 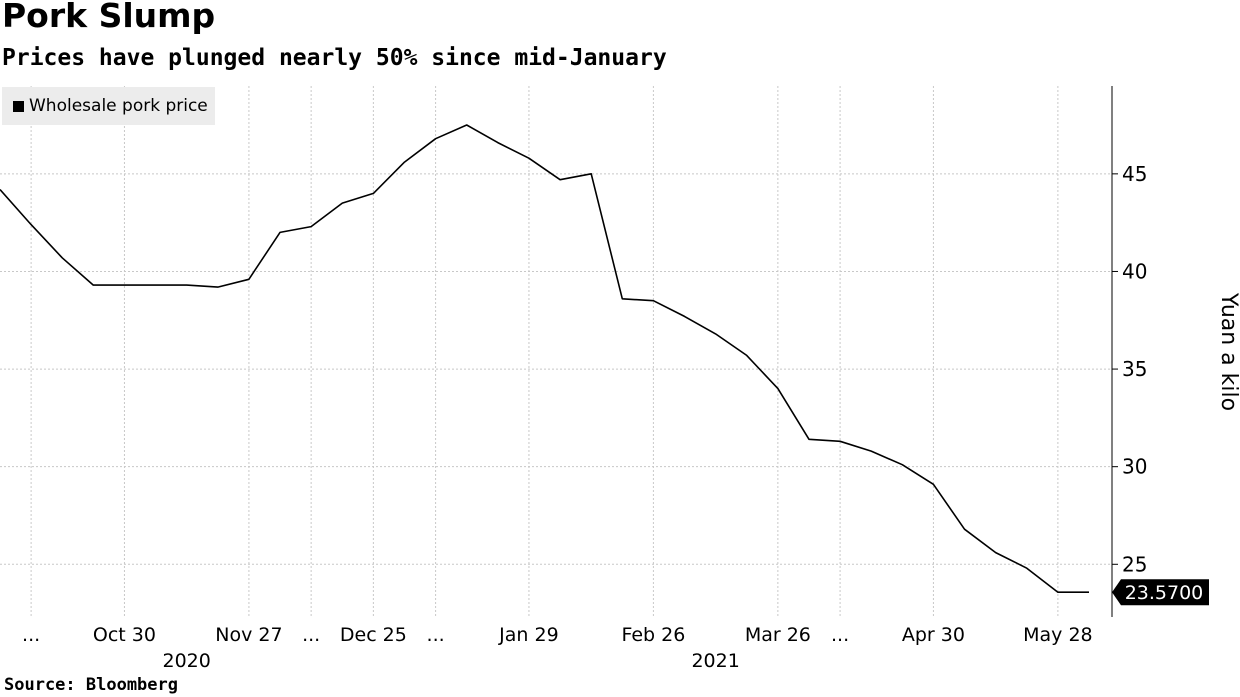 I want to click on x-tick-label: Oct 30, so click(x=124, y=635).